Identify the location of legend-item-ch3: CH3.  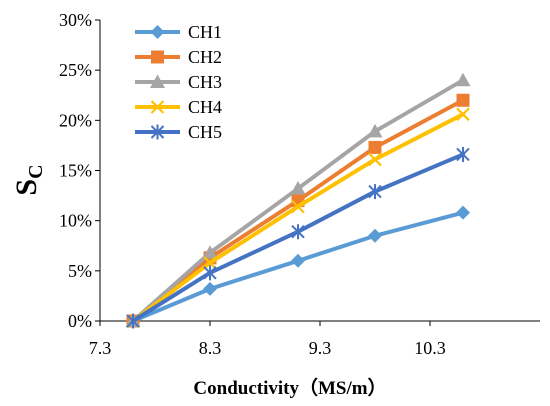
(178, 82).